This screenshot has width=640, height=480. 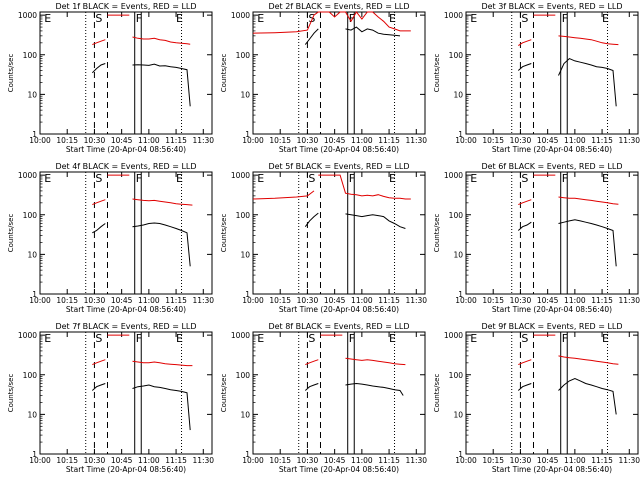 What do you see at coordinates (125, 6) in the screenshot?
I see `panel-title: Det 1f BLACK = Events, RED = LLD` at bounding box center [125, 6].